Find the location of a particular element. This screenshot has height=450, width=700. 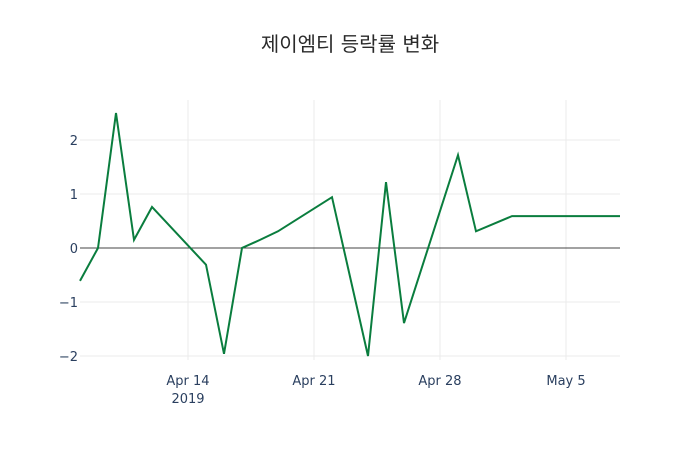

x-tick-year-label: 2019 is located at coordinates (187, 399).